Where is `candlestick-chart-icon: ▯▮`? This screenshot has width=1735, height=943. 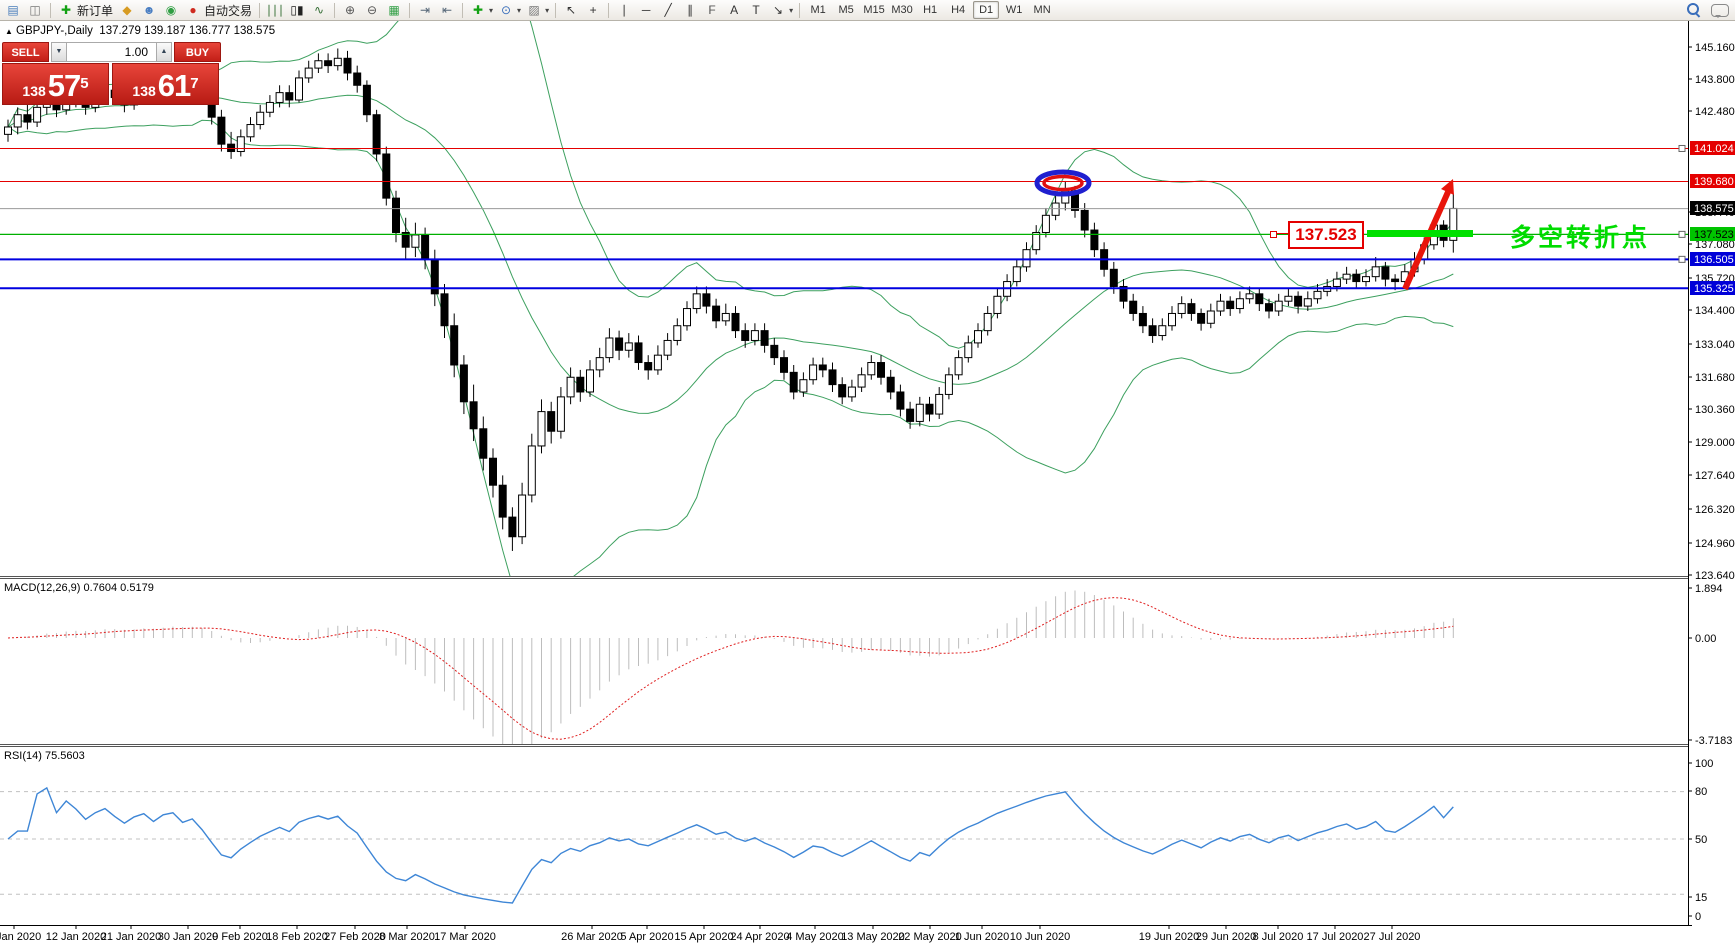 candlestick-chart-icon: ▯▮ is located at coordinates (297, 9).